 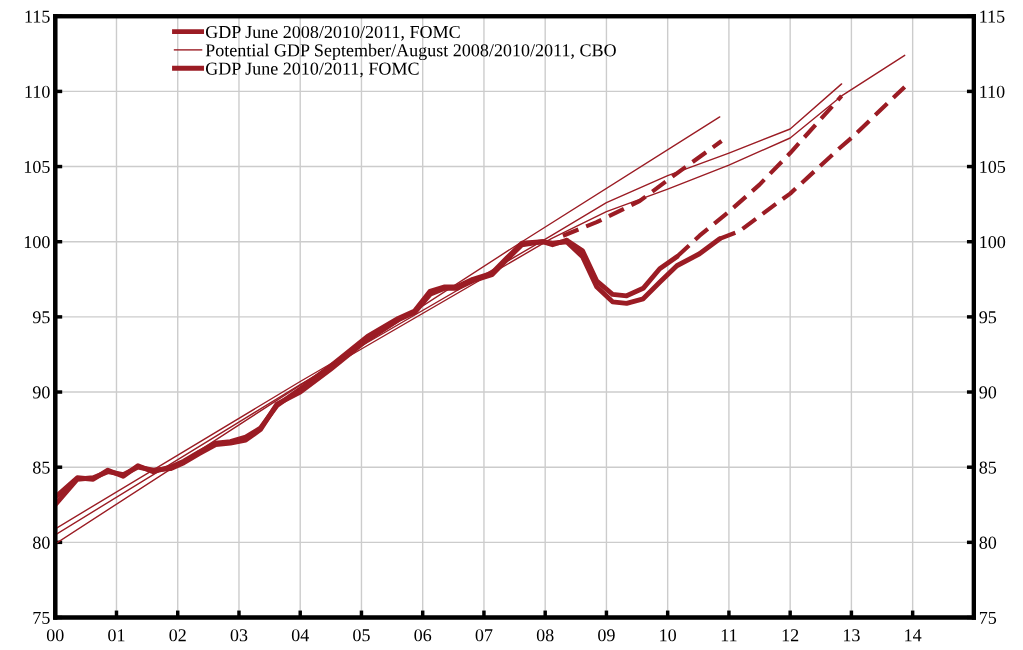 I want to click on y2-tick-label: 75, so click(x=988, y=617).